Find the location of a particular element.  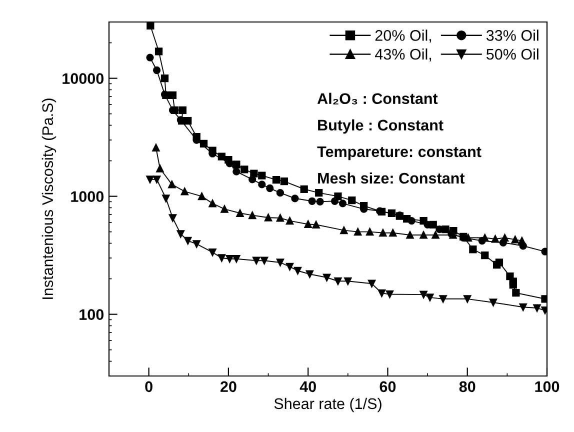

annotation: Butyle : Constant is located at coordinates (381, 126).